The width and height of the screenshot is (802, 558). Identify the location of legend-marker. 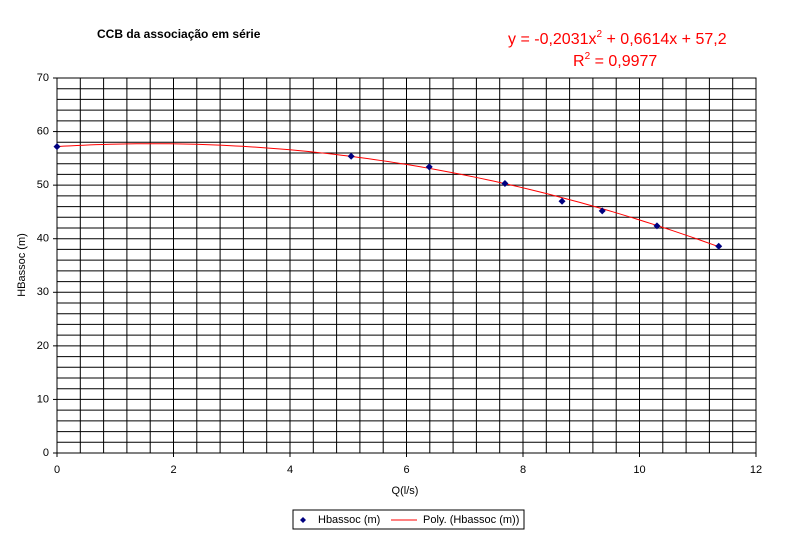
(303, 520).